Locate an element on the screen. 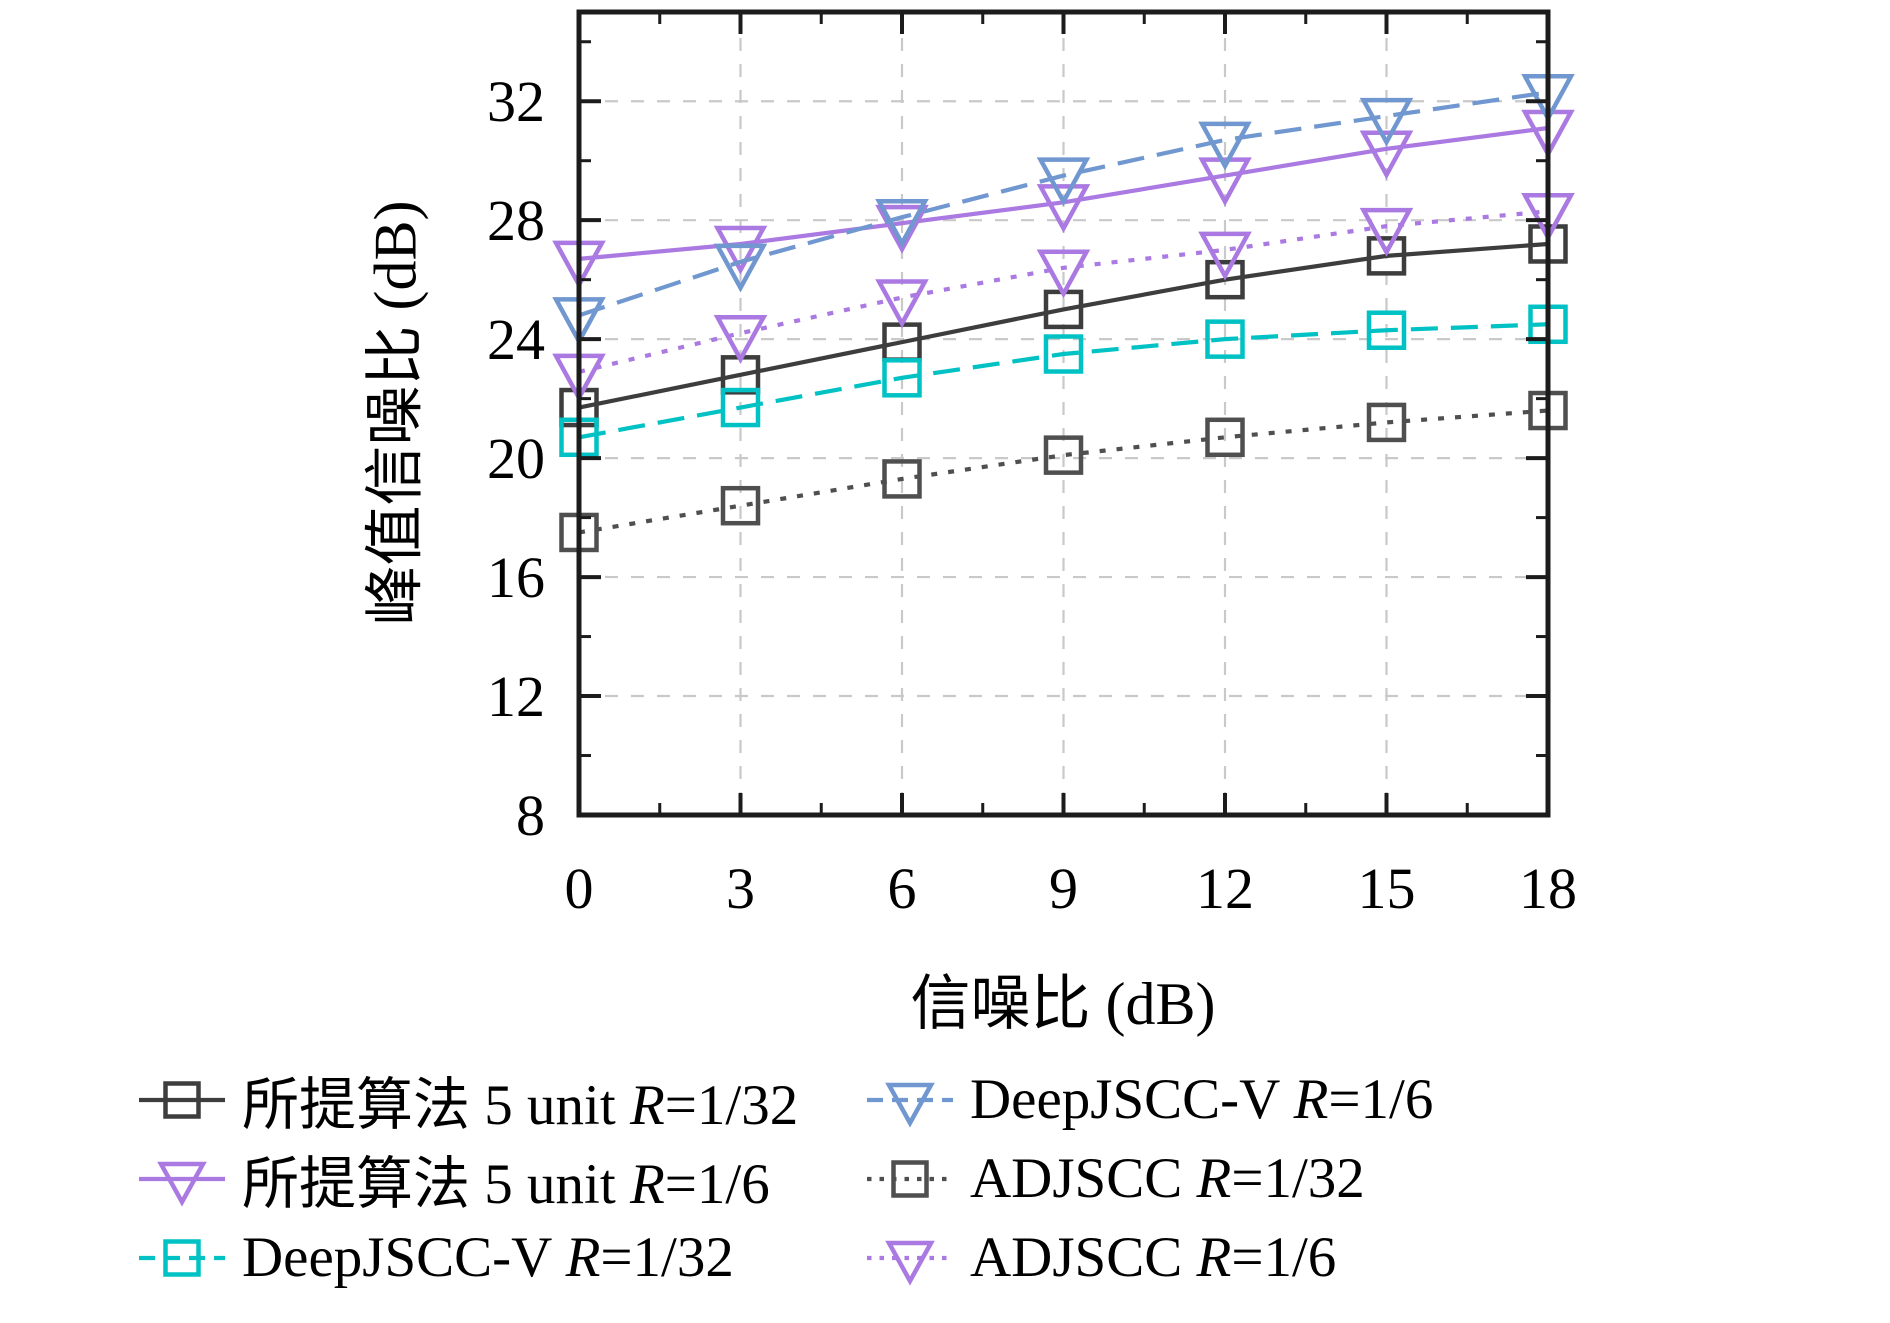 Image resolution: width=1890 pixels, height=1323 pixels. series-adjscc-r132 is located at coordinates (1063, 471).